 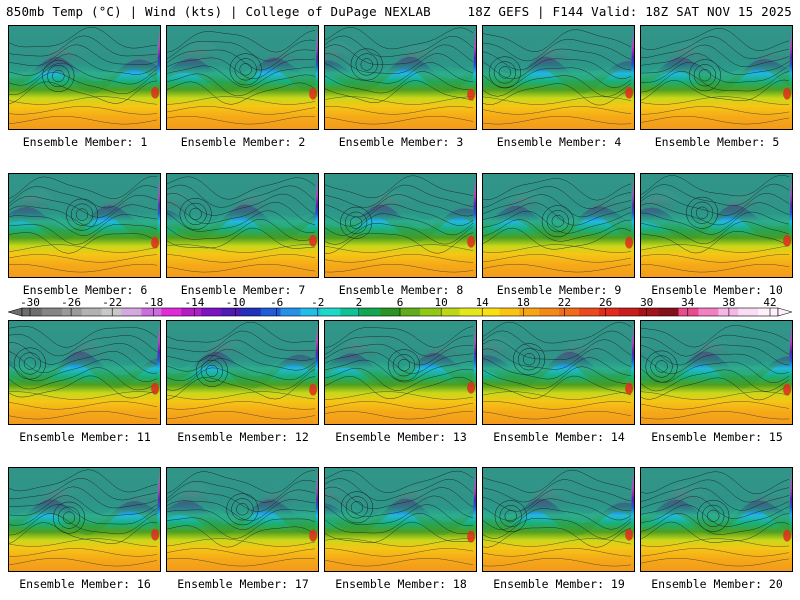 What do you see at coordinates (483, 302) in the screenshot?
I see `colorbar-tick-label: 14` at bounding box center [483, 302].